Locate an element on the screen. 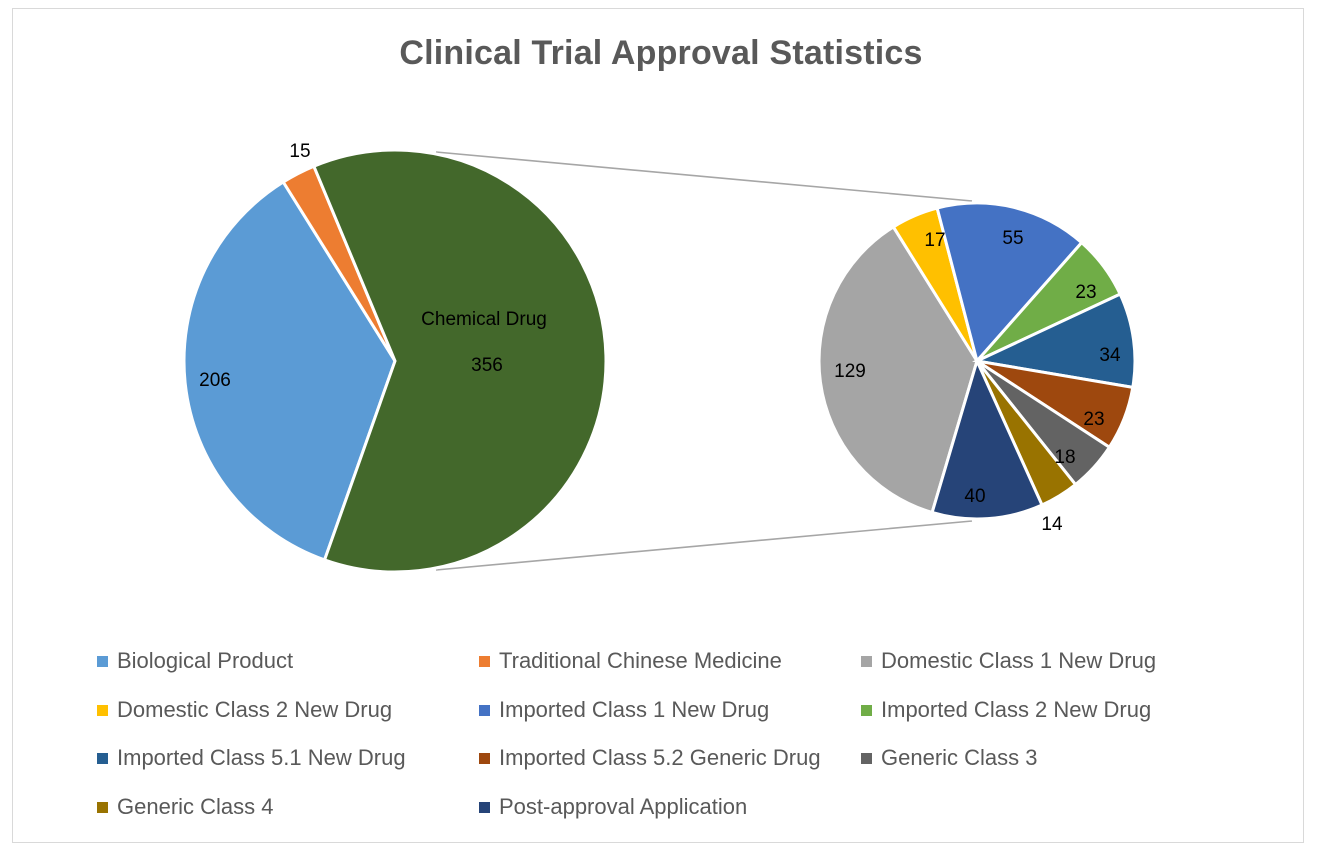 The height and width of the screenshot is (853, 1322). secondary-slice-imported-class-1-new-drug is located at coordinates (1009, 283).